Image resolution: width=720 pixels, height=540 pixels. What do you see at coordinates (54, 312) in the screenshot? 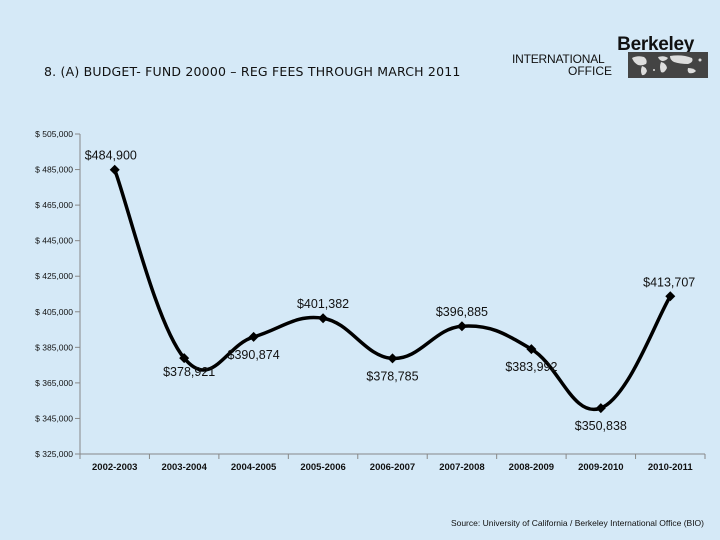
I see `y-tick-label: $ 405,000` at bounding box center [54, 312].